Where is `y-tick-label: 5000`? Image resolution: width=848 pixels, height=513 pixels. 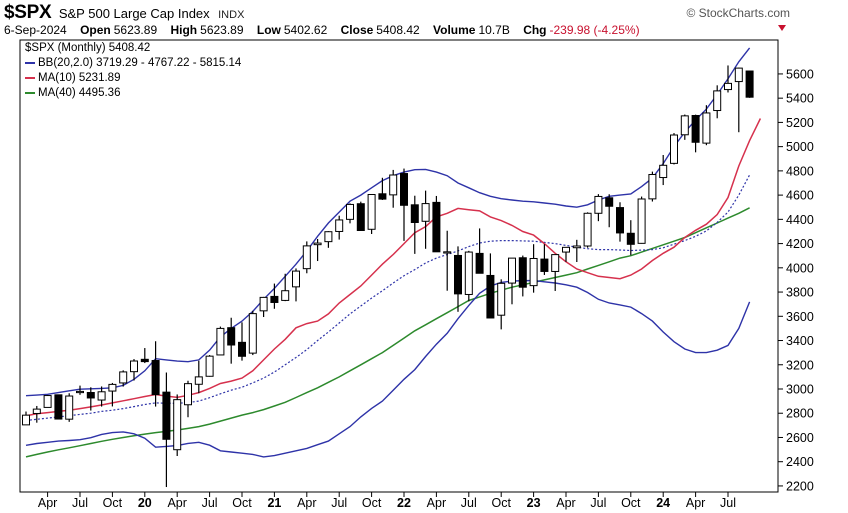 y-tick-label: 5000 is located at coordinates (800, 147).